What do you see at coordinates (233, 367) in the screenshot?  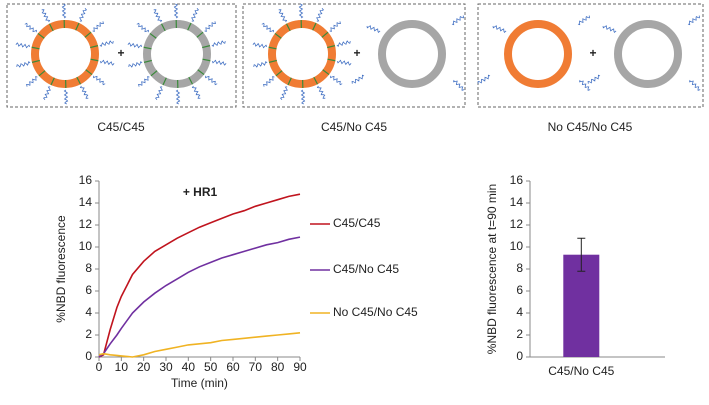 I see `x-tick-label: 60` at bounding box center [233, 367].